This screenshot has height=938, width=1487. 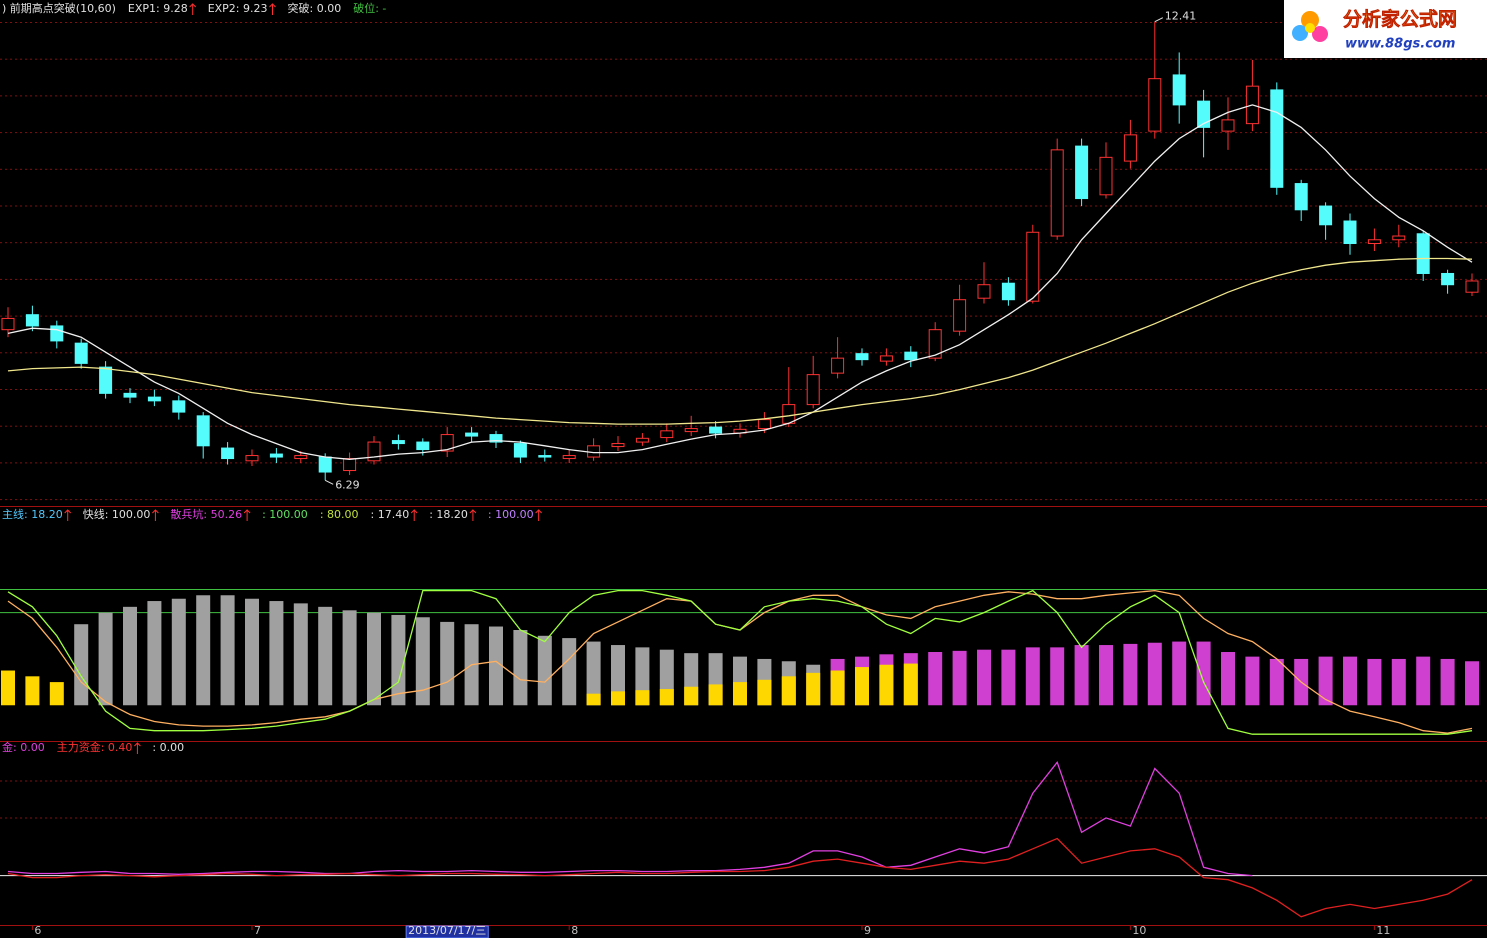 What do you see at coordinates (867, 930) in the screenshot?
I see `x-tick-label: 9` at bounding box center [867, 930].